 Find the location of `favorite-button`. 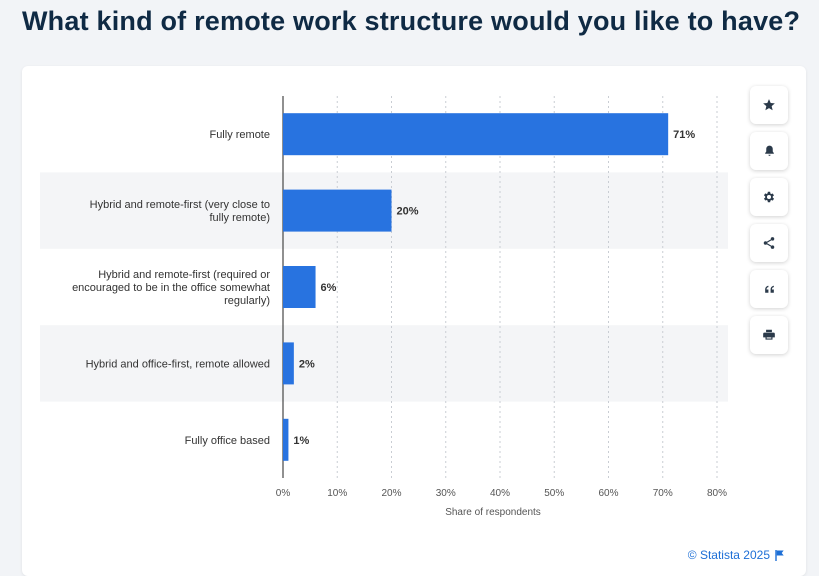

favorite-button is located at coordinates (769, 105).